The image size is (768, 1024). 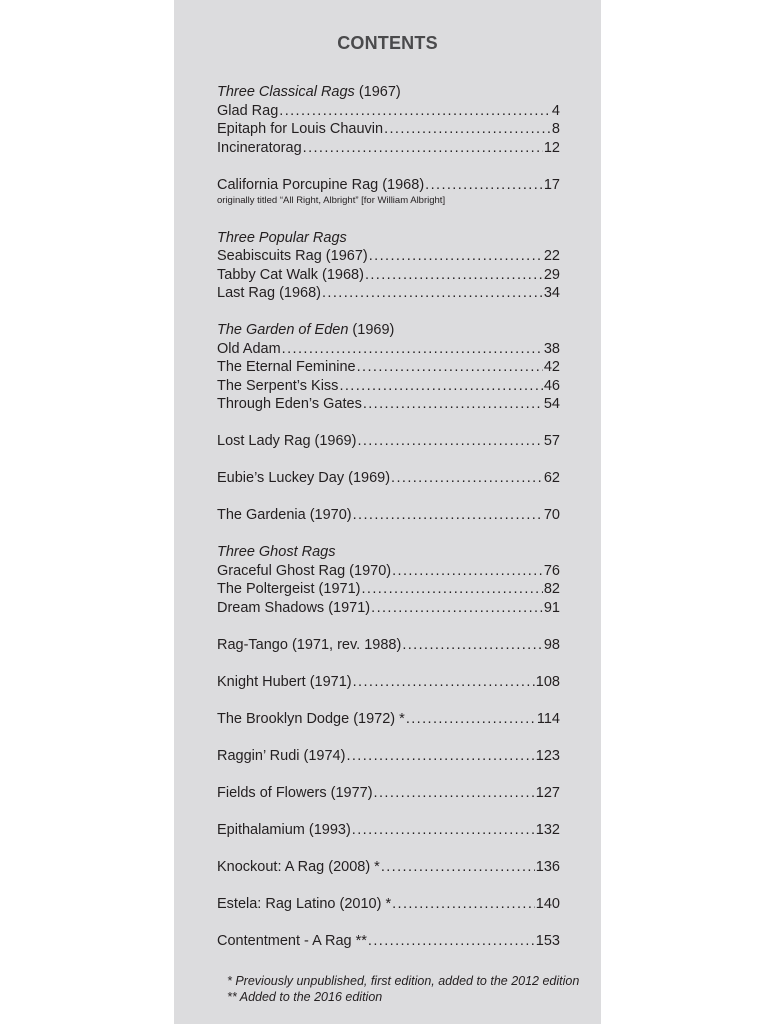 I want to click on toc-entry: Raggin’ Rudi (1974) 123, so click(x=388, y=756).